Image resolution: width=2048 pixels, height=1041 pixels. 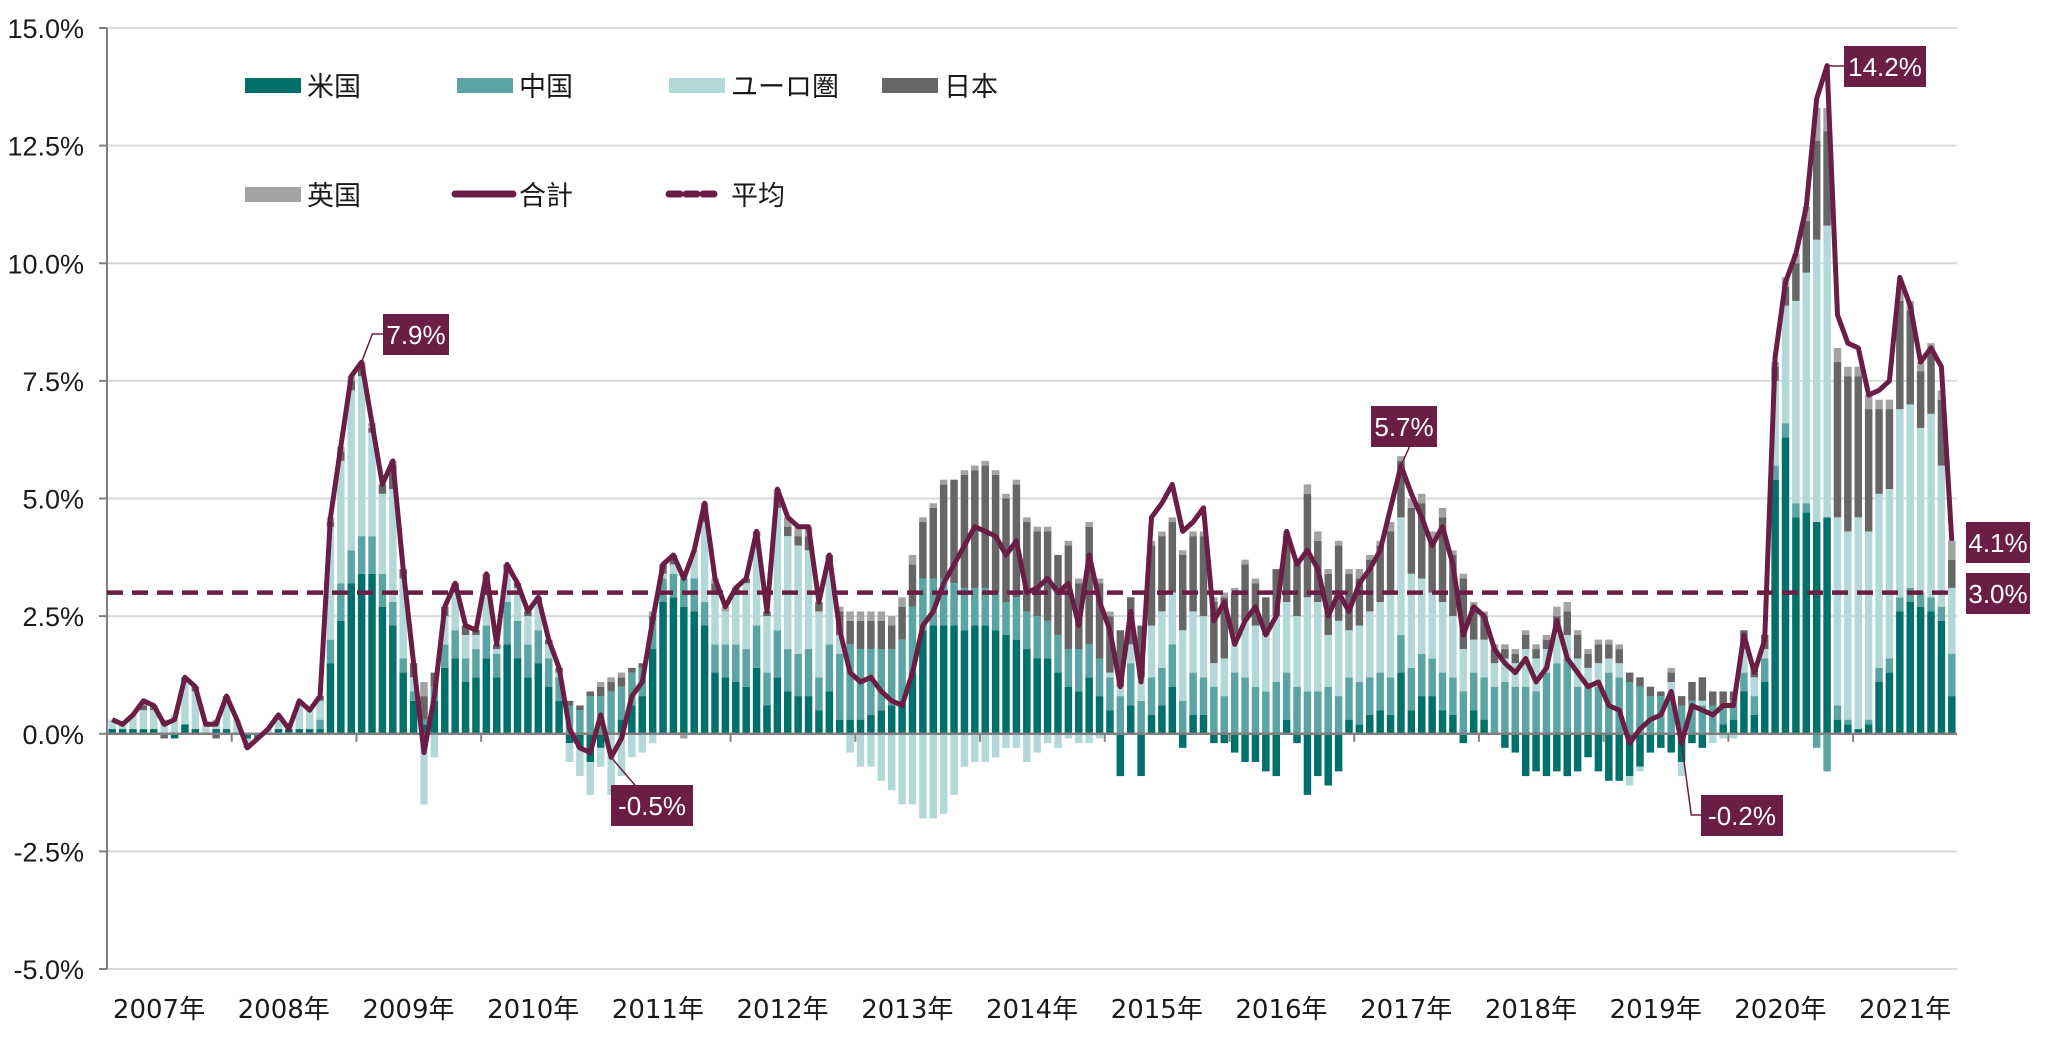 I want to click on legend-item-uk: 英国, so click(x=303, y=196).